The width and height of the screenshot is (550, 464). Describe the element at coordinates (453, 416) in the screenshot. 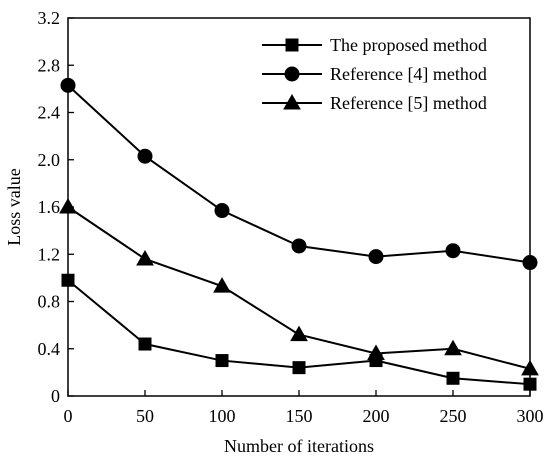

I see `x-tick-label: 250` at that location.